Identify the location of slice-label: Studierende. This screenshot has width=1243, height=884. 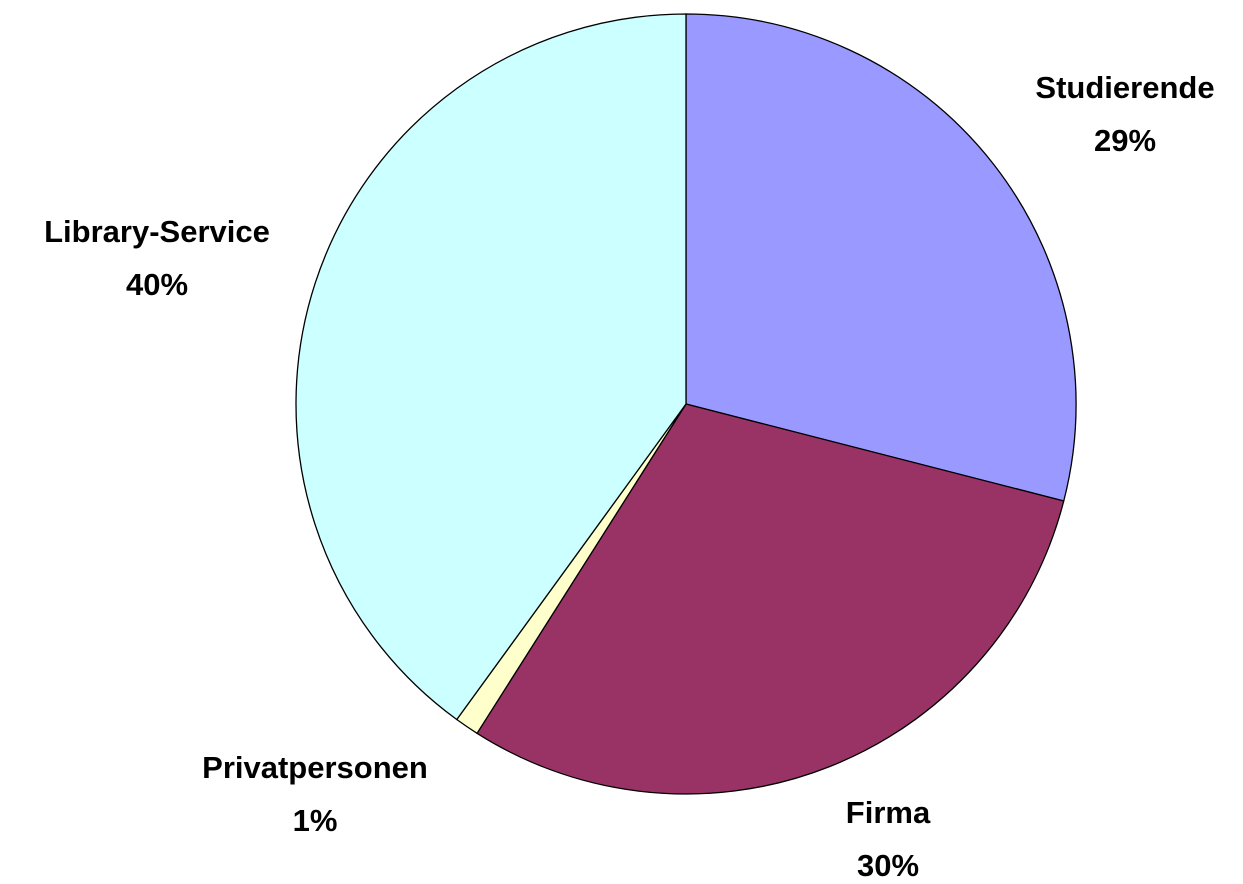
(1124, 87).